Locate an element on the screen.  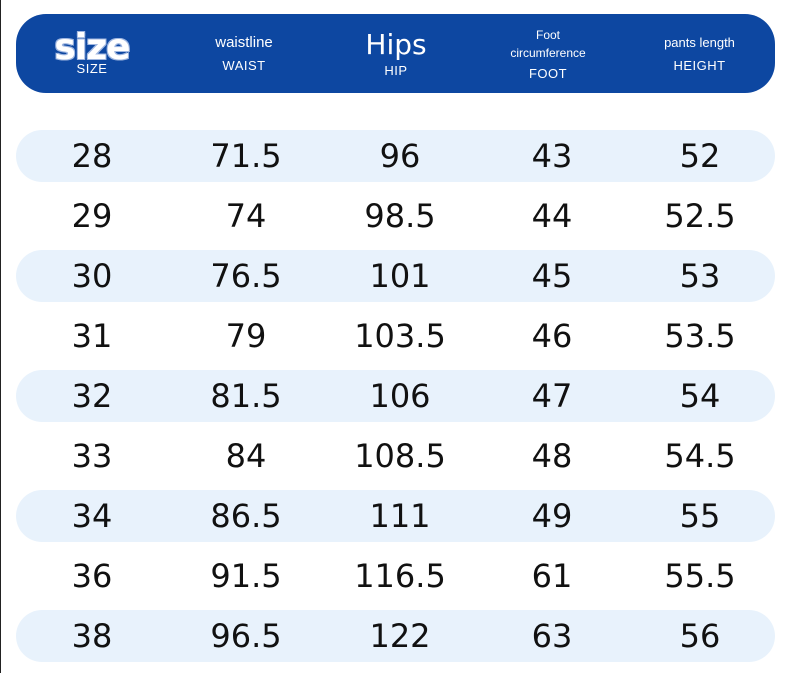
cell-foot: 44 is located at coordinates (552, 216).